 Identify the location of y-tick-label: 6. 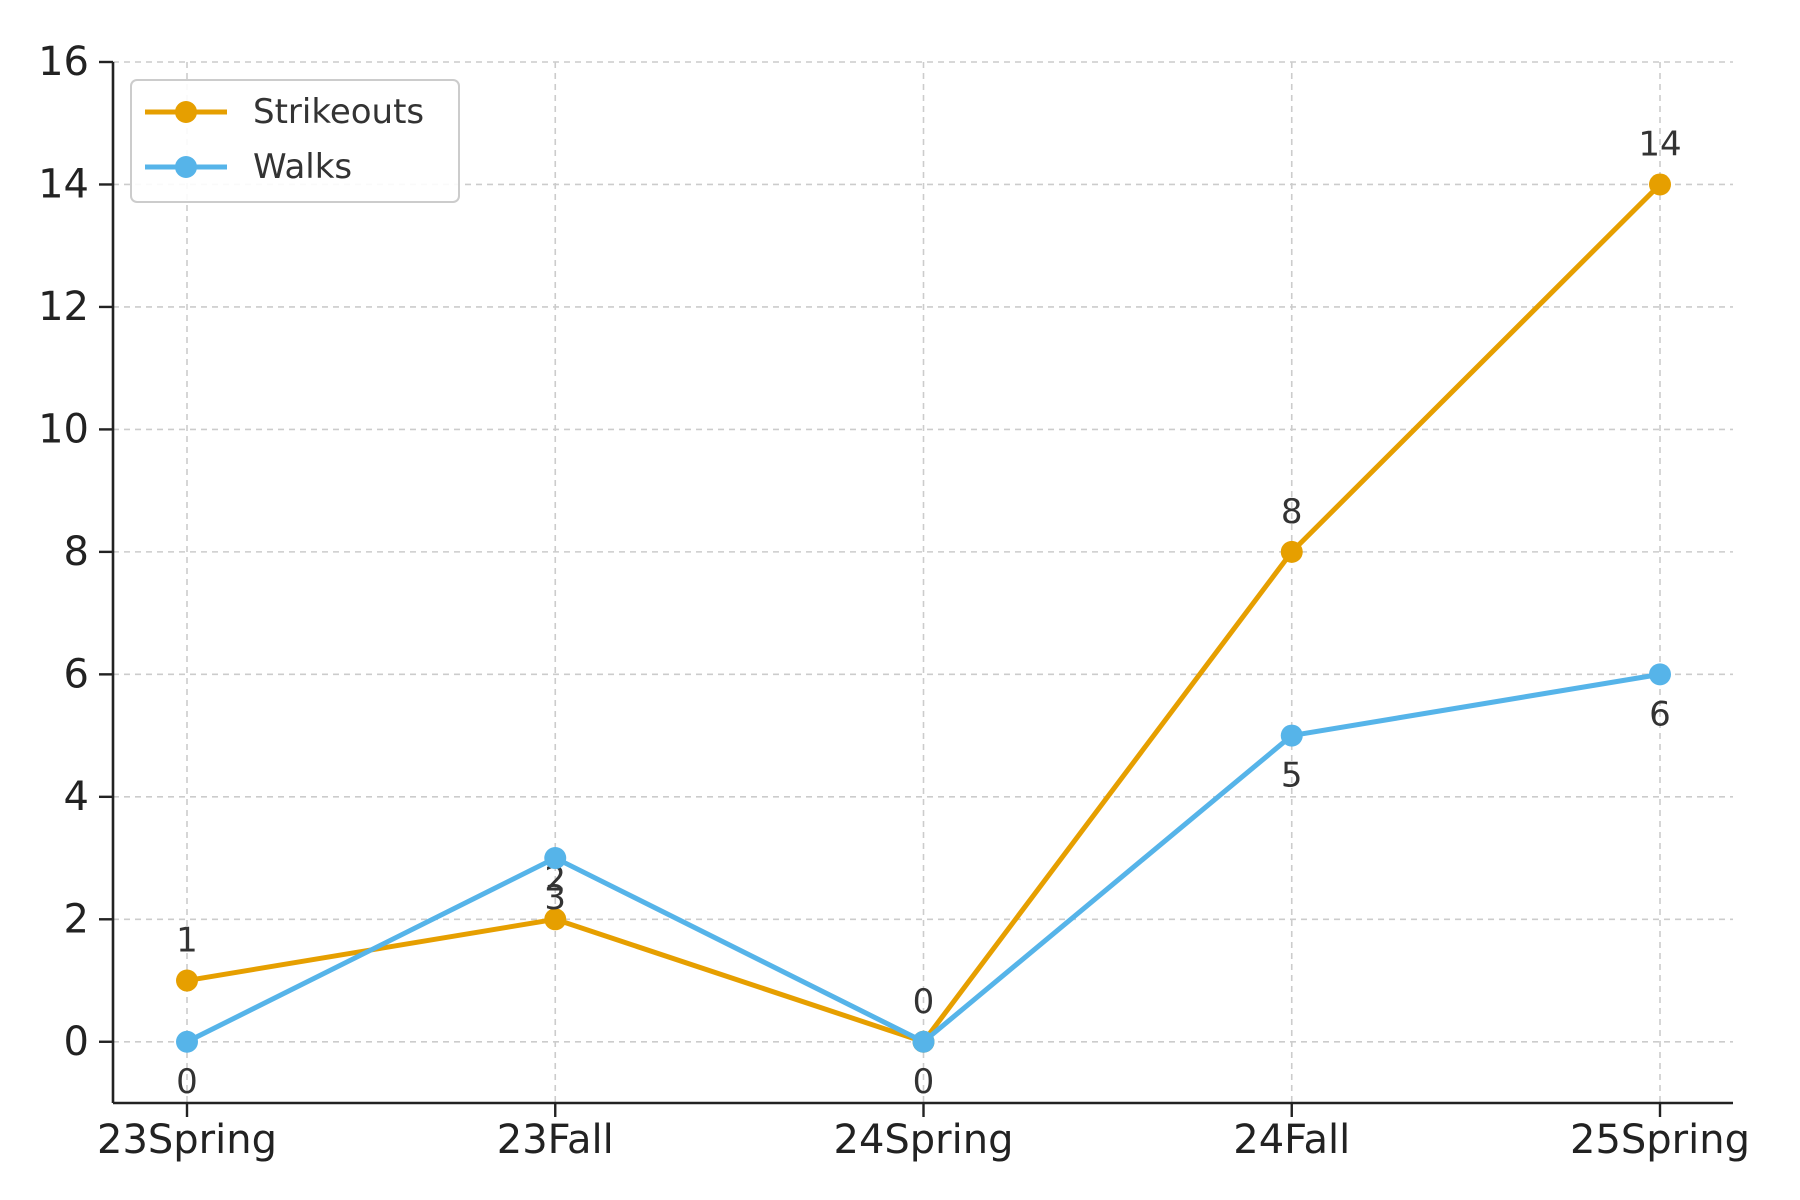
(76, 674).